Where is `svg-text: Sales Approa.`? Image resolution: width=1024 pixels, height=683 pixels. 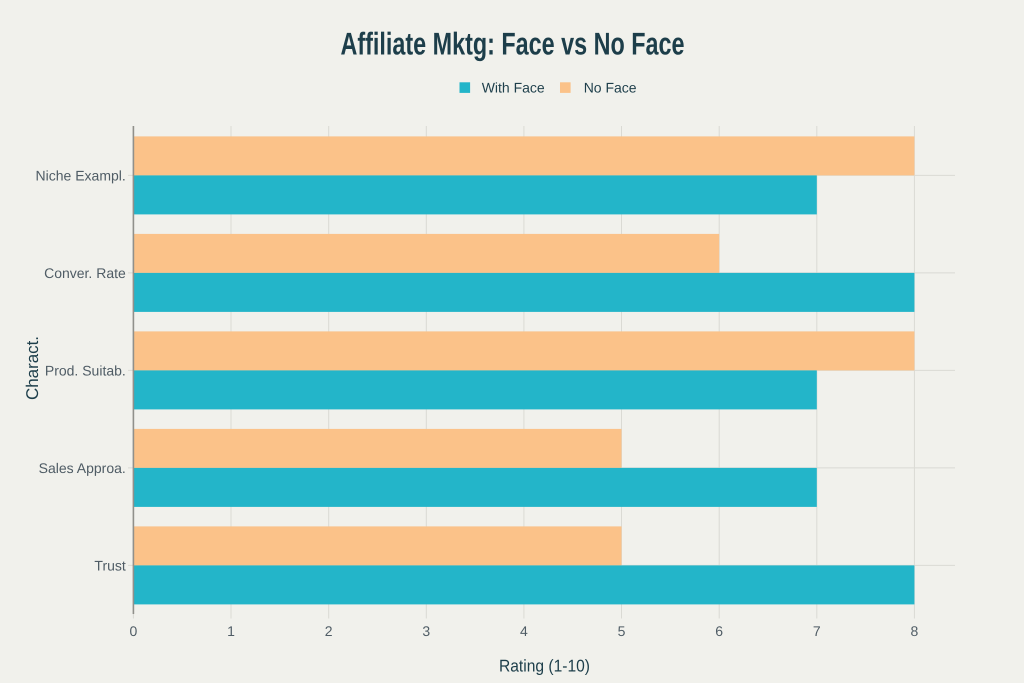
svg-text: Sales Approa. is located at coordinates (82, 468).